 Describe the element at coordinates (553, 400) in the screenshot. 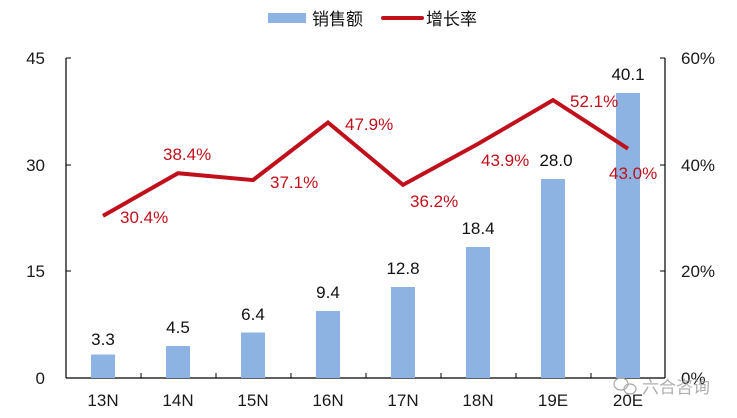

I see `x-tick-19E: 19E` at that location.